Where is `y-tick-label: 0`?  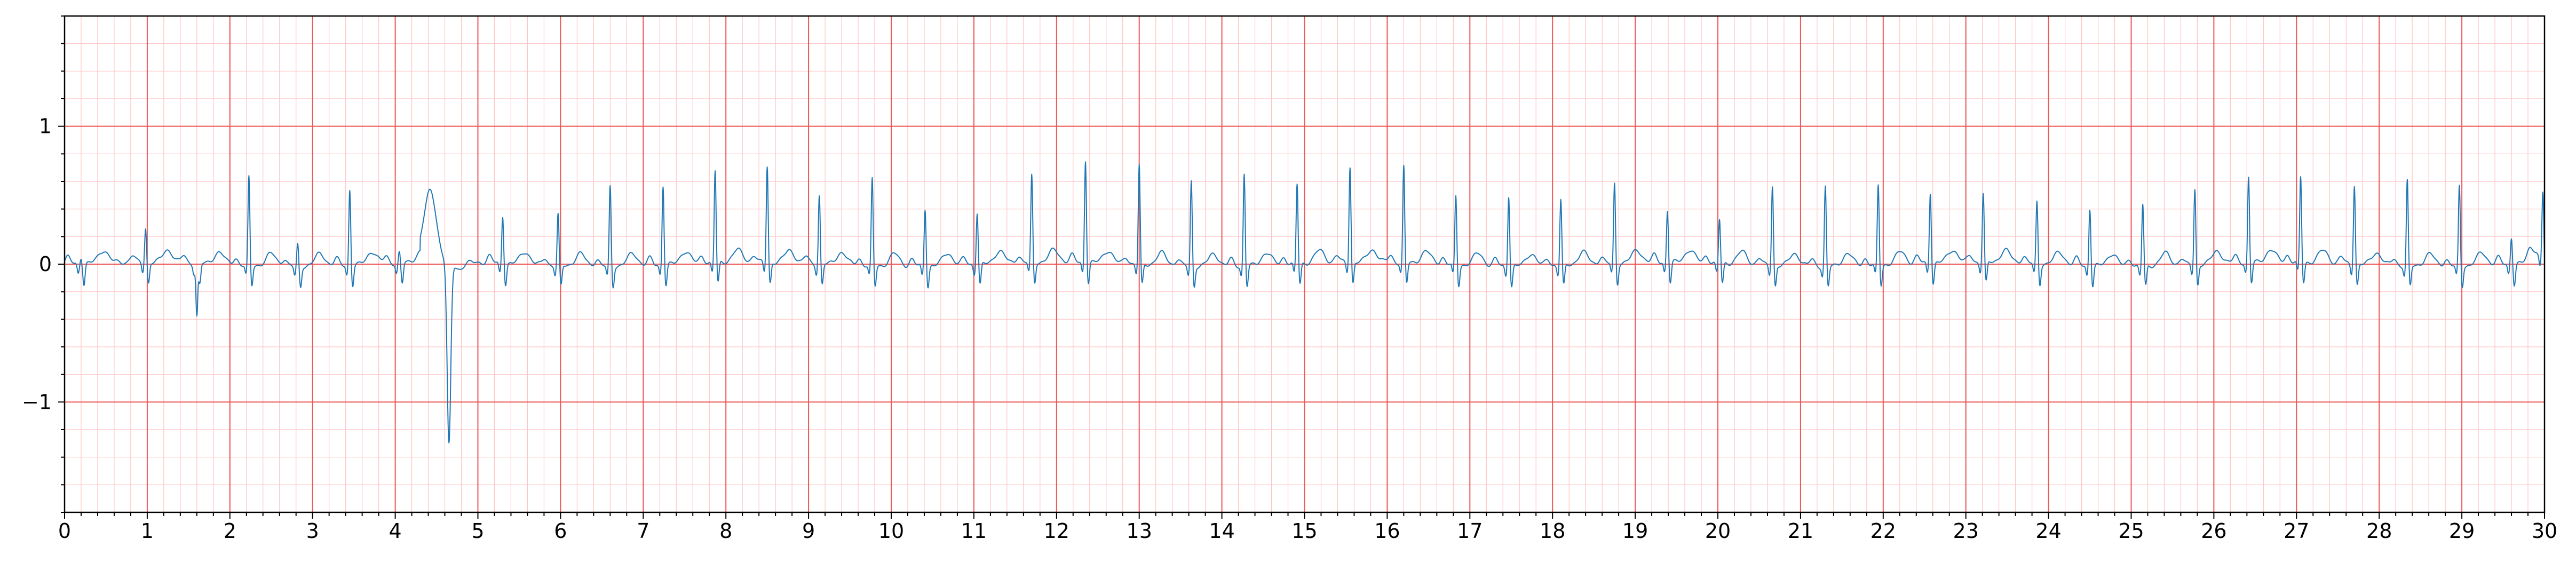 y-tick-label: 0 is located at coordinates (45, 264).